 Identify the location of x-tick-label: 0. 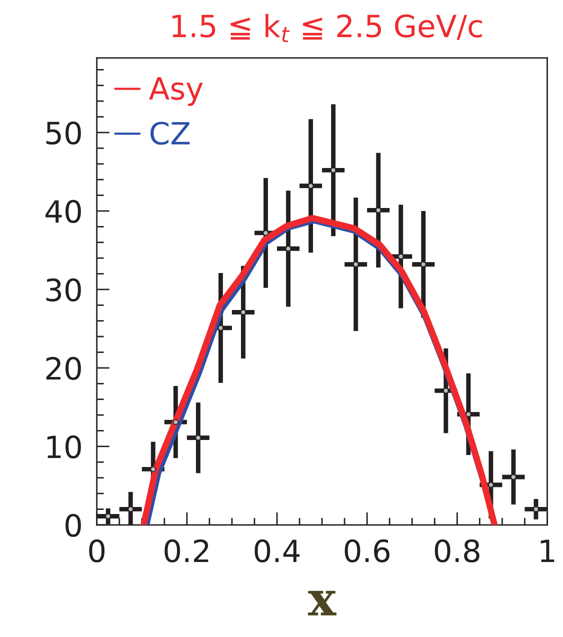
(97, 550).